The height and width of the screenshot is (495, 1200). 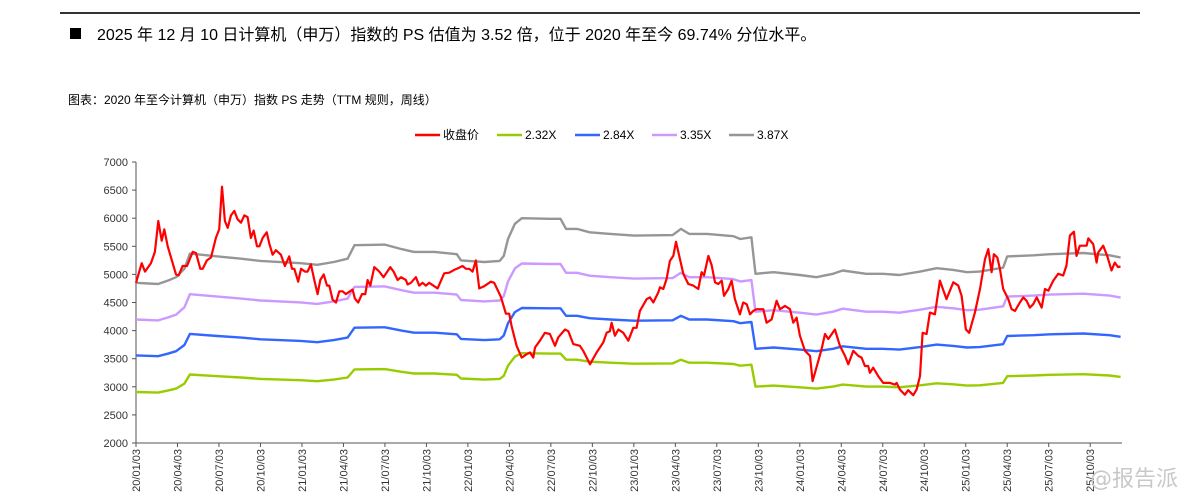 I want to click on legend-label: 3.87X, so click(x=772, y=135).